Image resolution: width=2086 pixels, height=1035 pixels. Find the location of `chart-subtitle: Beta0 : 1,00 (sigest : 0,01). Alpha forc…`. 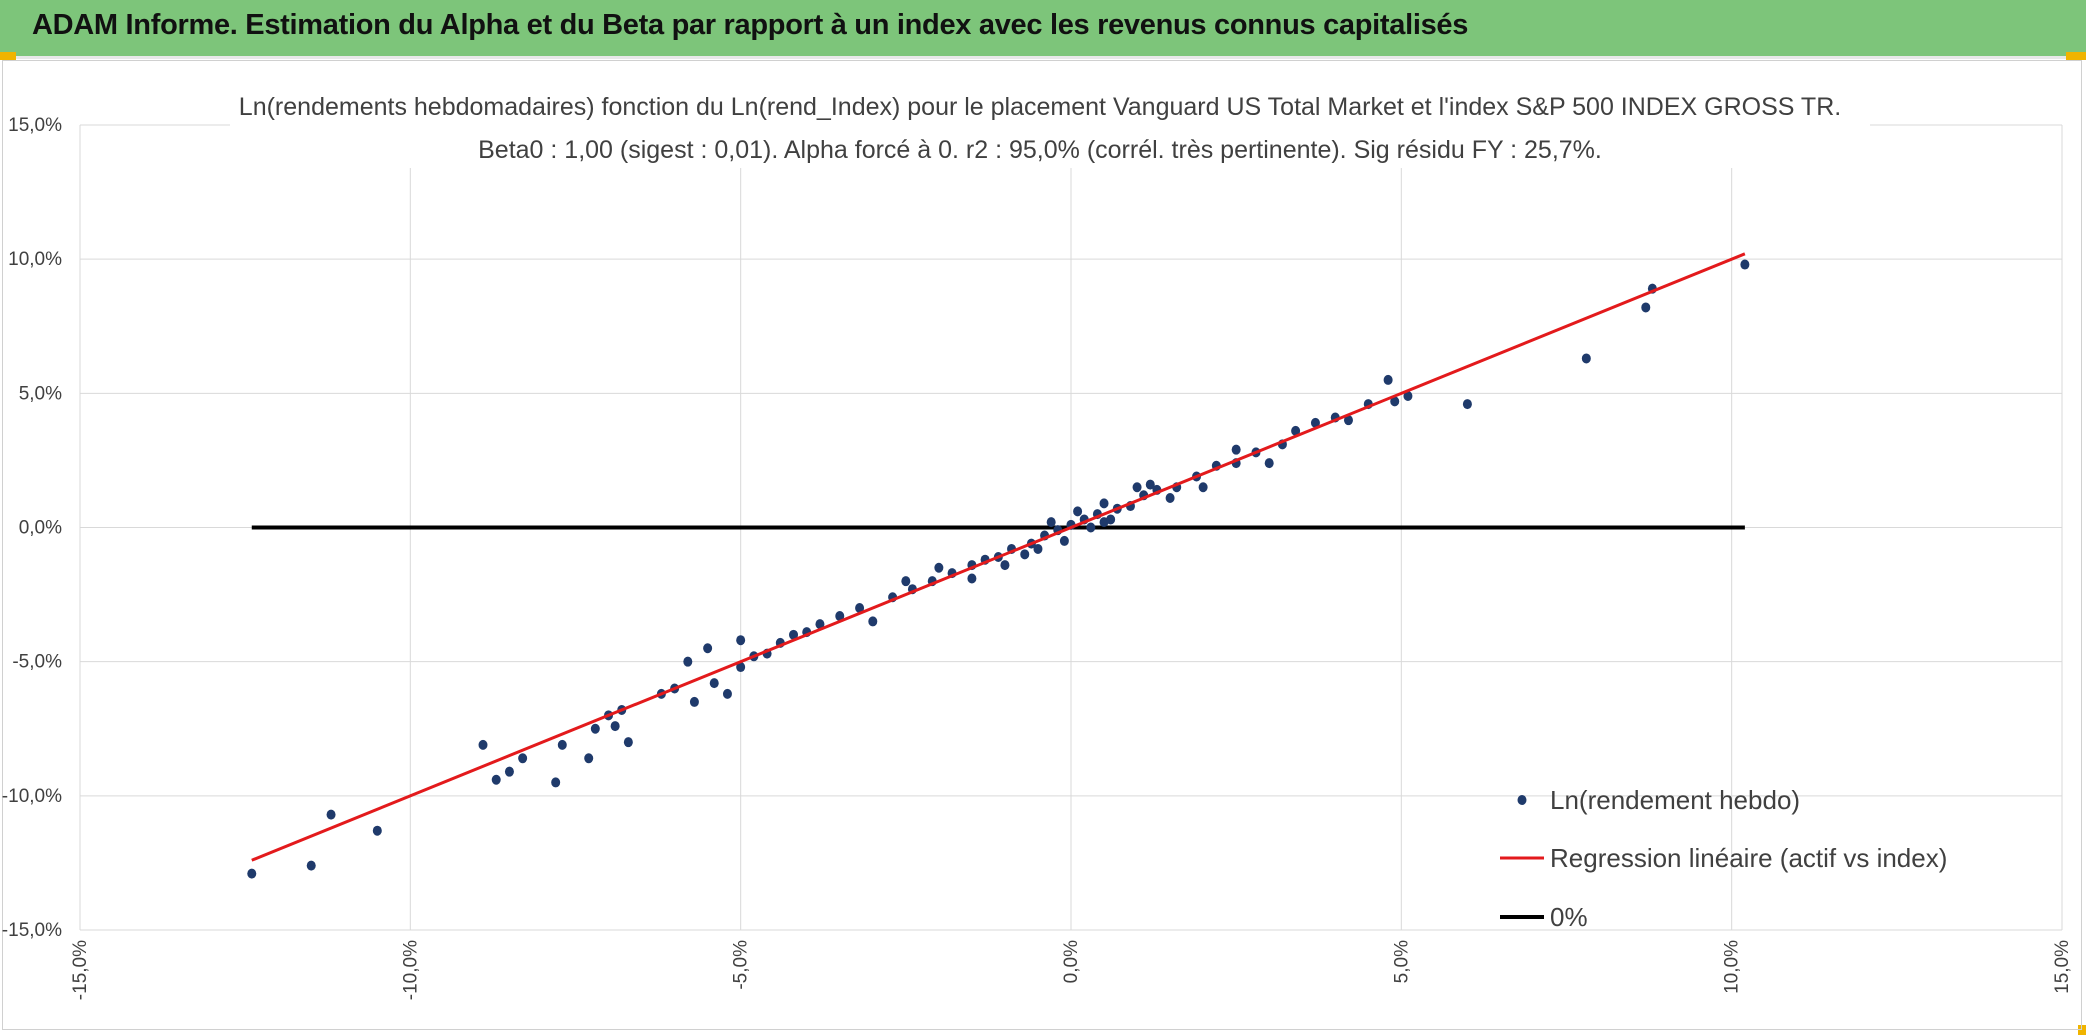

chart-subtitle: Beta0 : 1,00 (sigest : 0,01). Alpha forc… is located at coordinates (1040, 150).